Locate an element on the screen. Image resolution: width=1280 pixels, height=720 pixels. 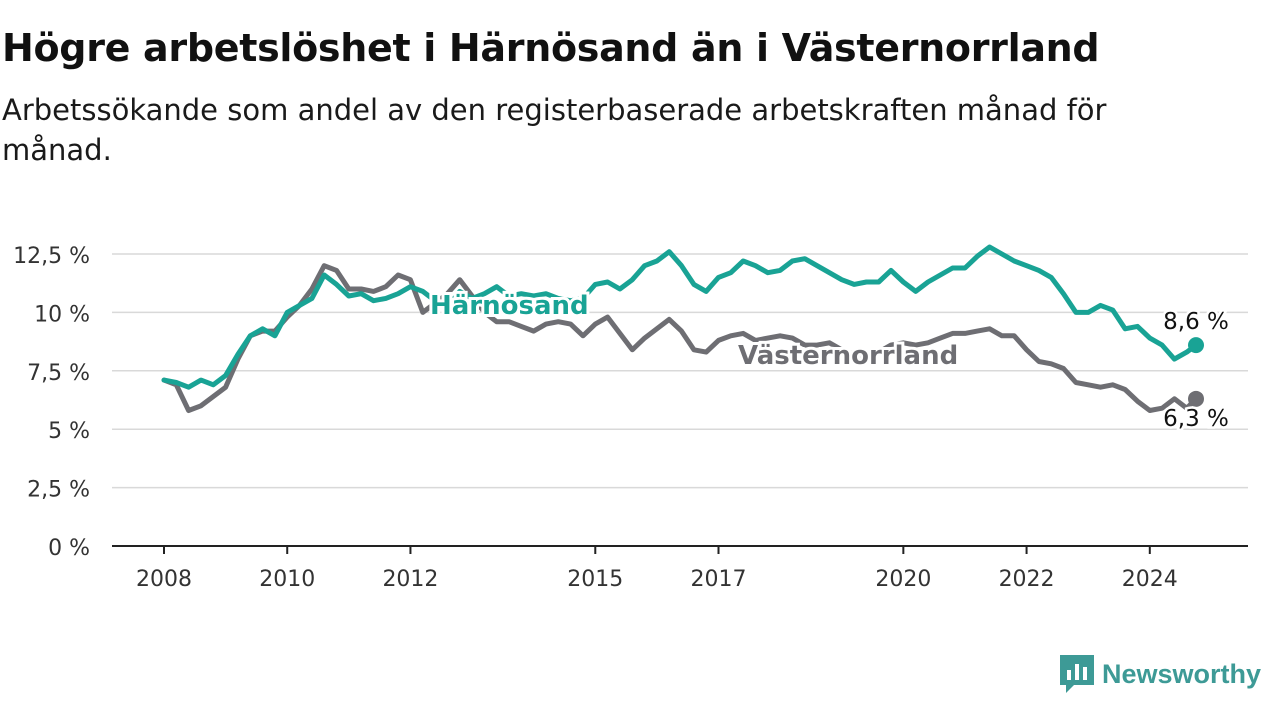
x-tick-label: 2015 is located at coordinates (595, 579).